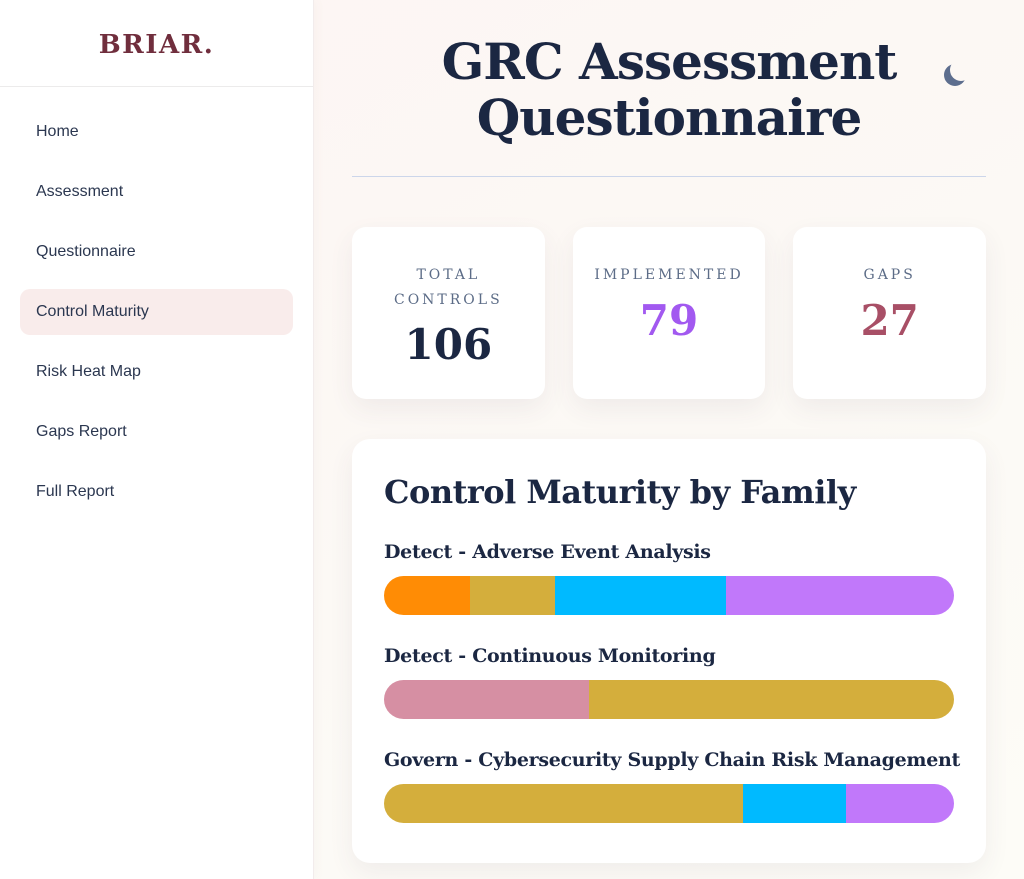 The width and height of the screenshot is (1024, 879). What do you see at coordinates (81, 431) in the screenshot?
I see `sidebar-item-gaps-report: Gaps Report` at bounding box center [81, 431].